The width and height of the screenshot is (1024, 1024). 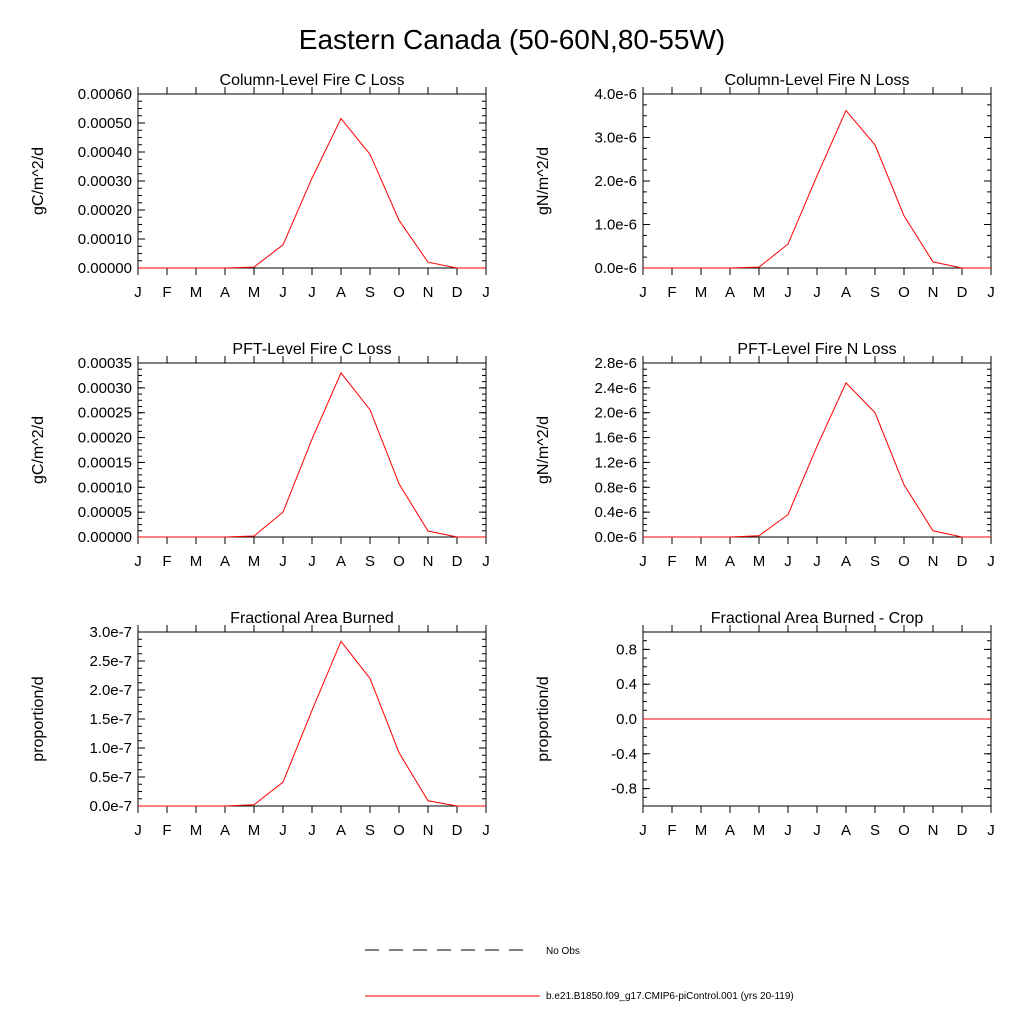 What do you see at coordinates (105, 239) in the screenshot?
I see `y-tick-label: 0.00010` at bounding box center [105, 239].